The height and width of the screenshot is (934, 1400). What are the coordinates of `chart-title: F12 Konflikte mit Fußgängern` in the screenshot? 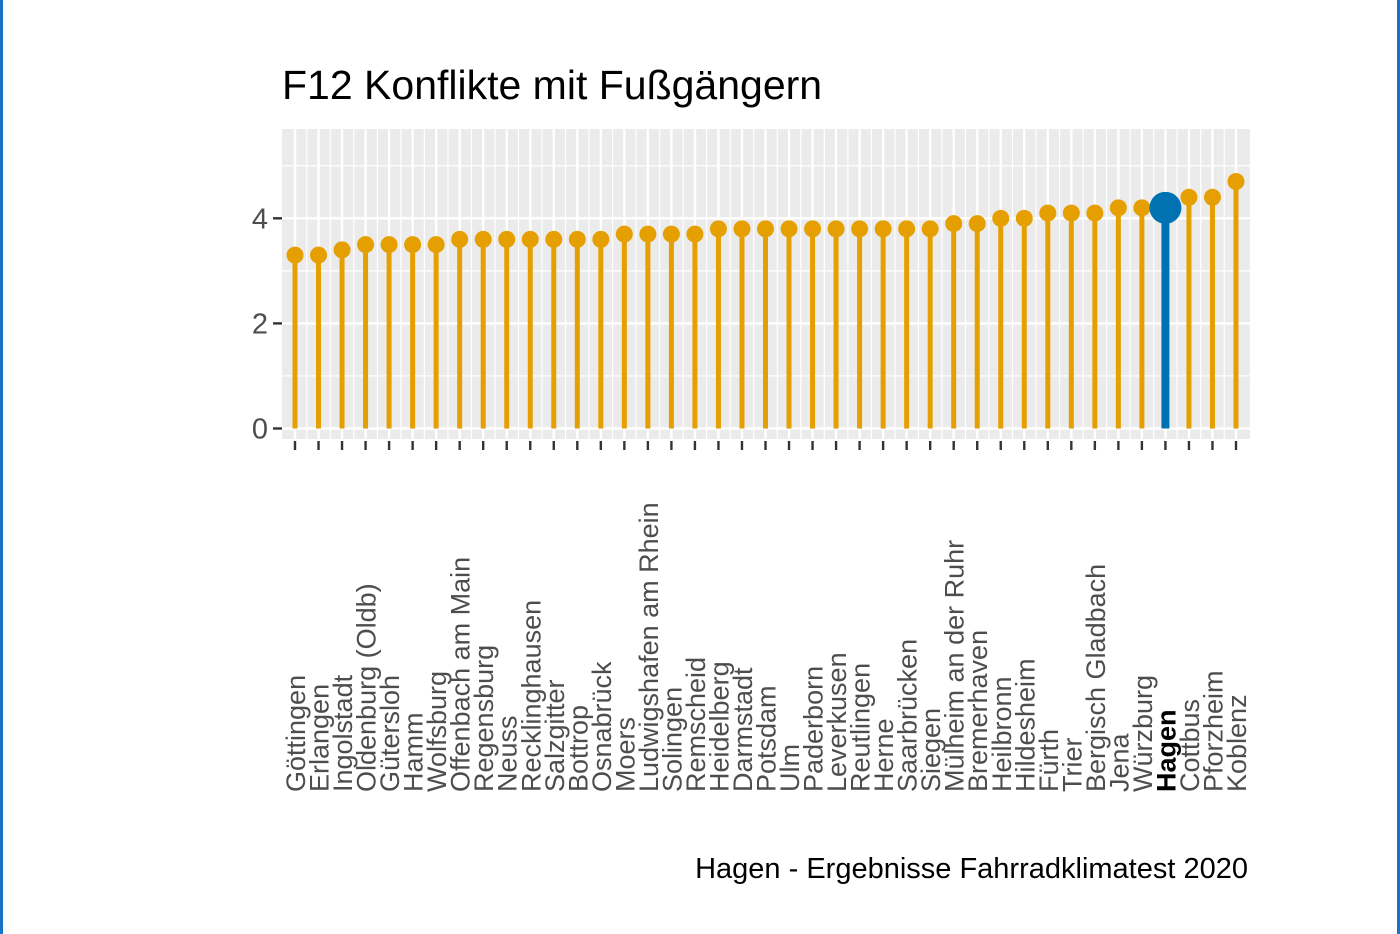 It's located at (552, 85).